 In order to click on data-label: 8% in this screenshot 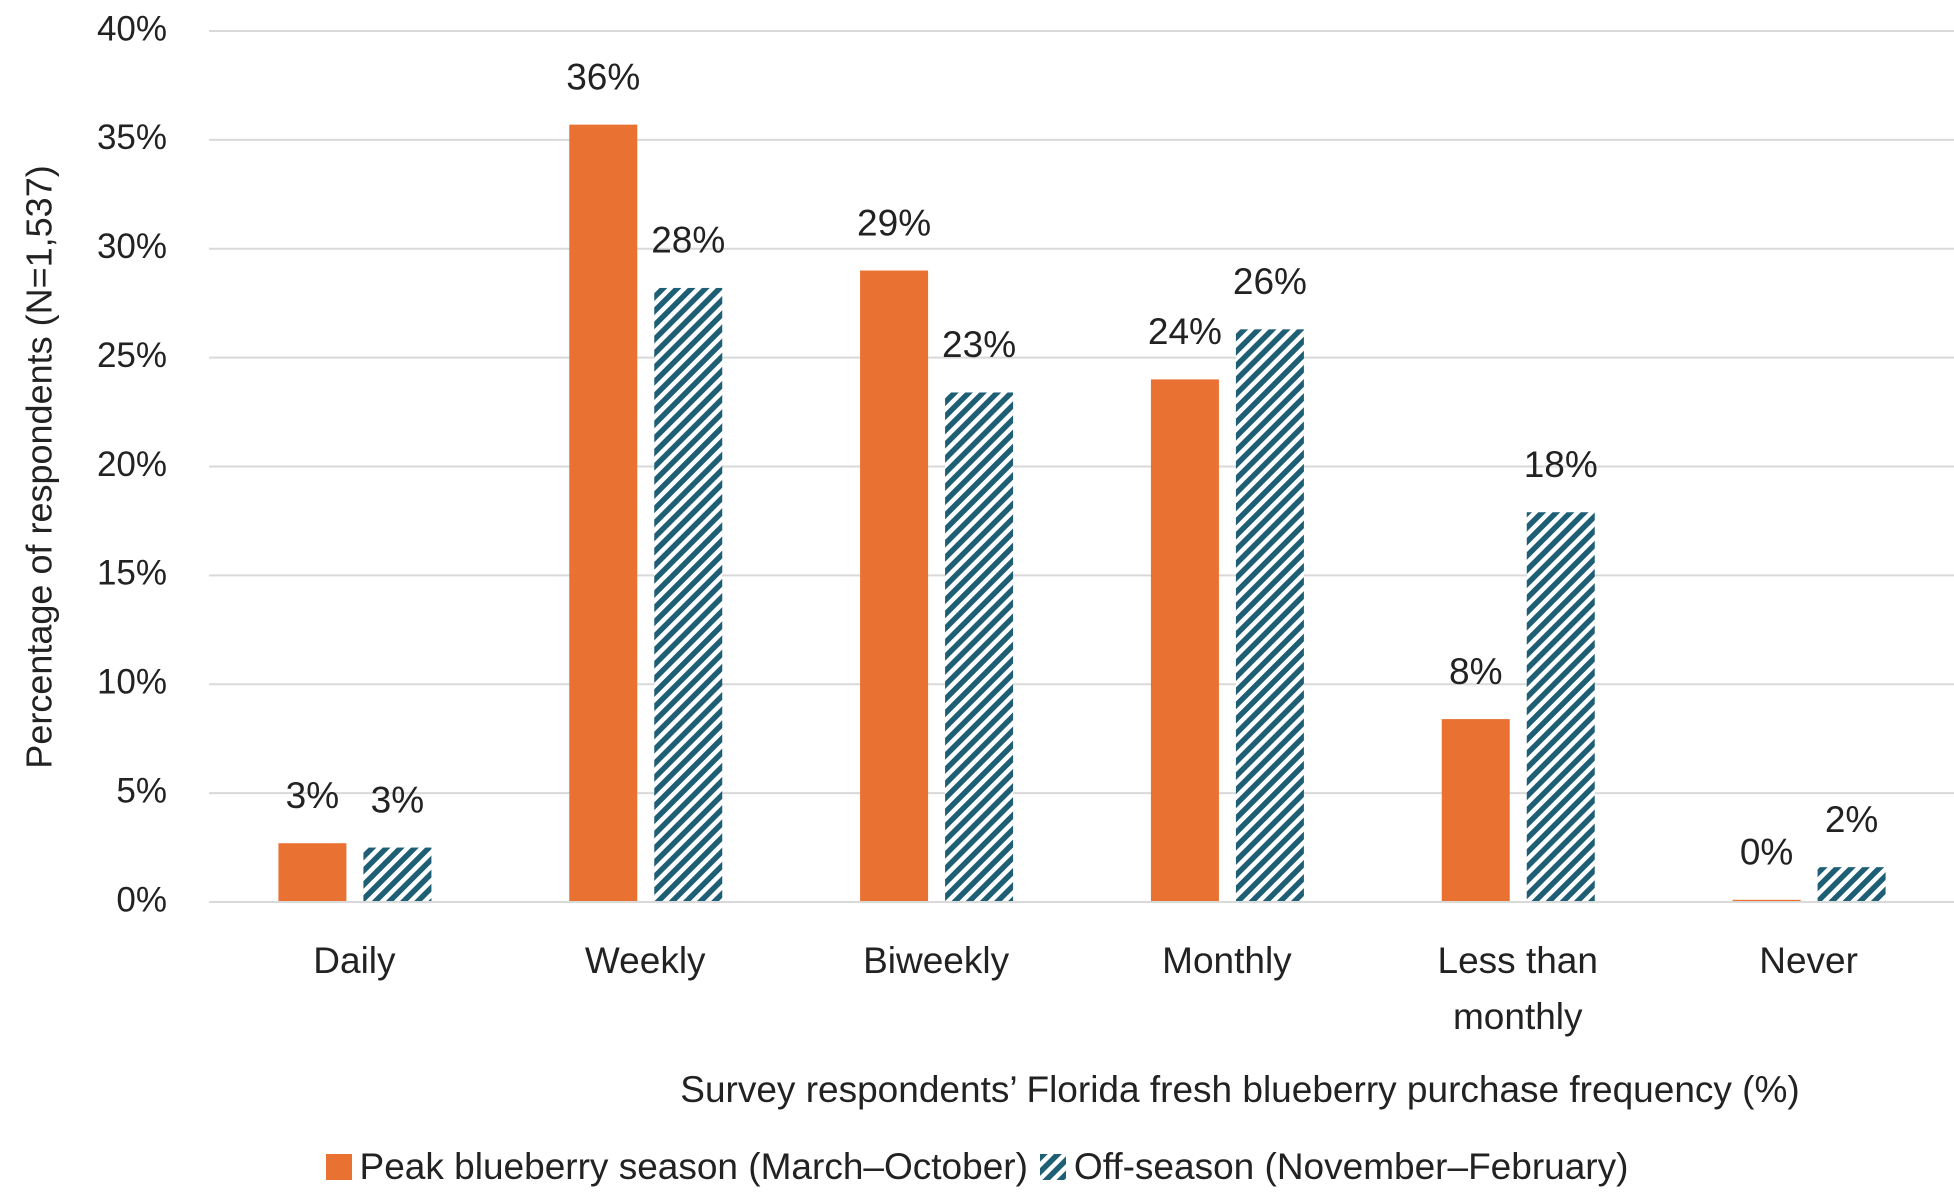, I will do `click(1475, 671)`.